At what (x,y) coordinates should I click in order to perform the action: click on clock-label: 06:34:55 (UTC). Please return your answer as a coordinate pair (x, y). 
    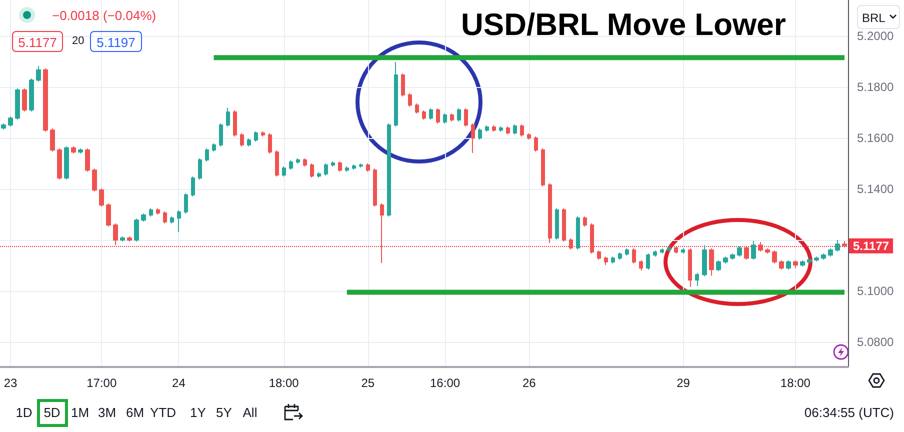
    Looking at the image, I should click on (849, 412).